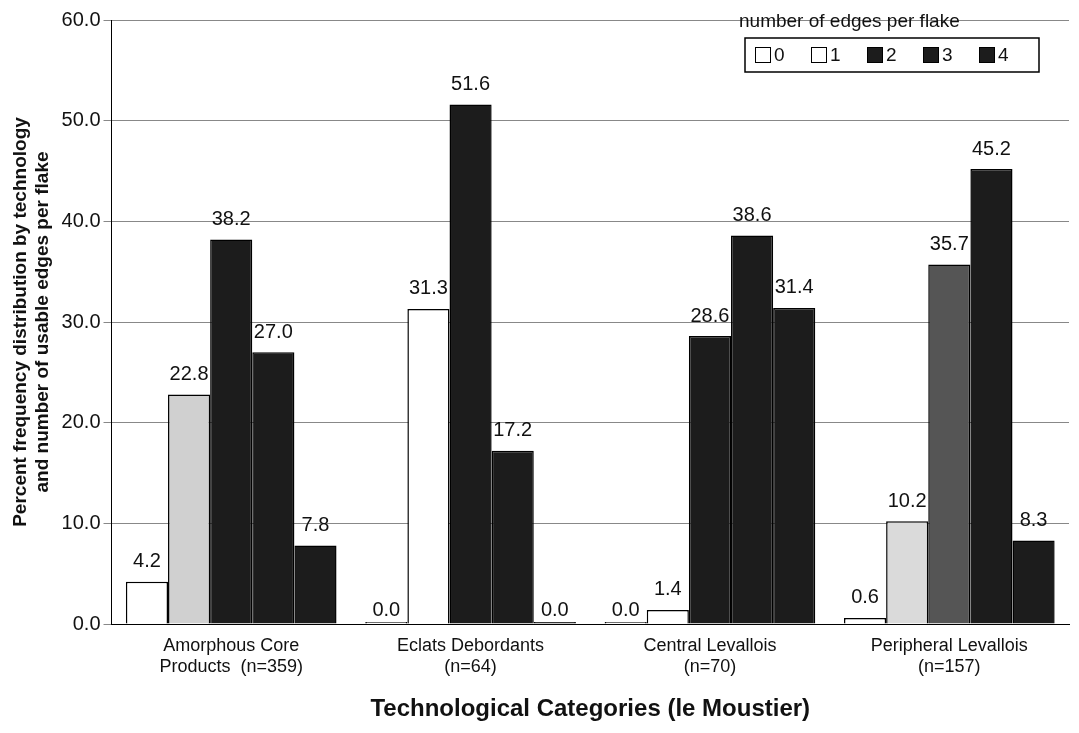  I want to click on legend-title: number of edges per flake, so click(849, 21).